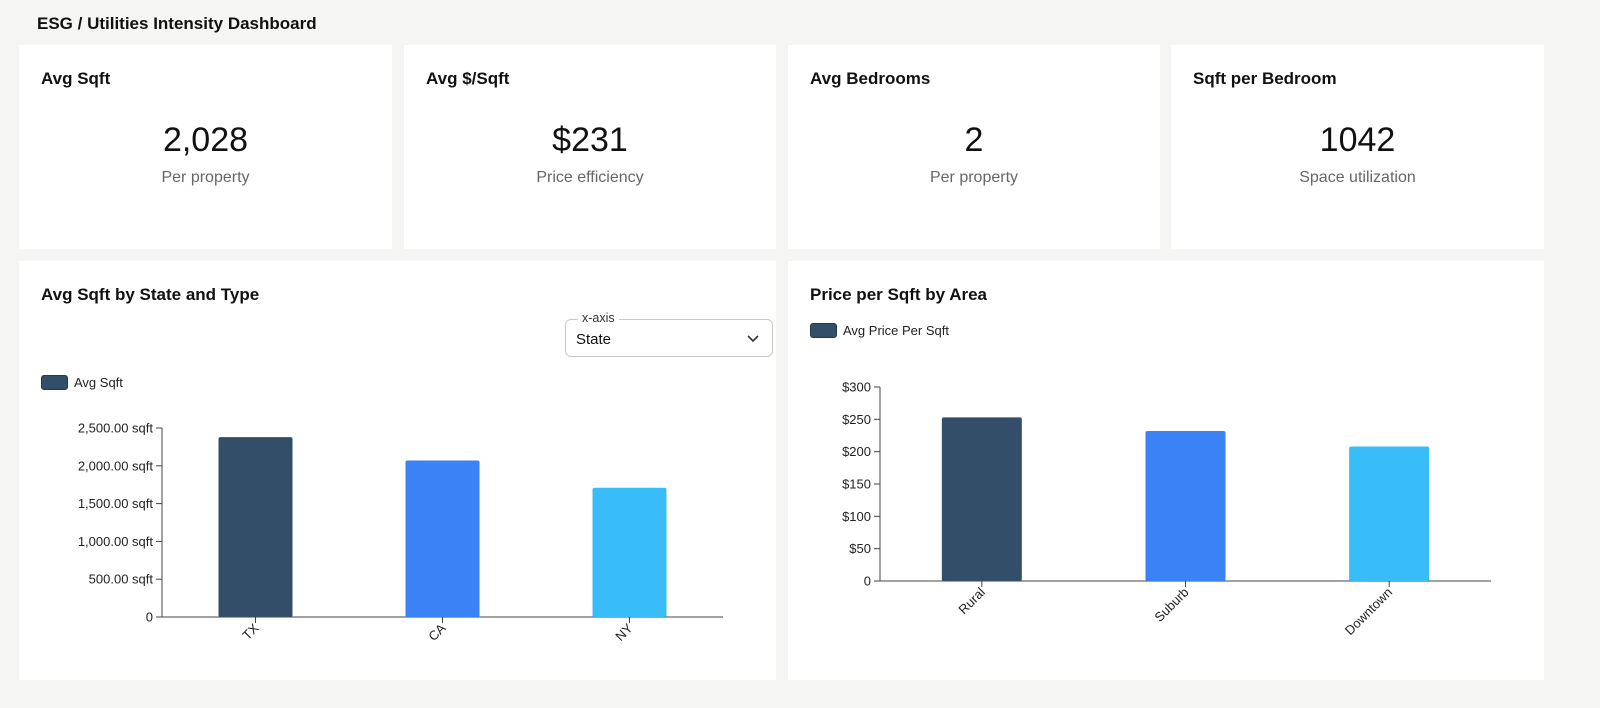 This screenshot has height=708, width=1600. Describe the element at coordinates (598, 318) in the screenshot. I see `x-axis-select-label: x-axis` at that location.